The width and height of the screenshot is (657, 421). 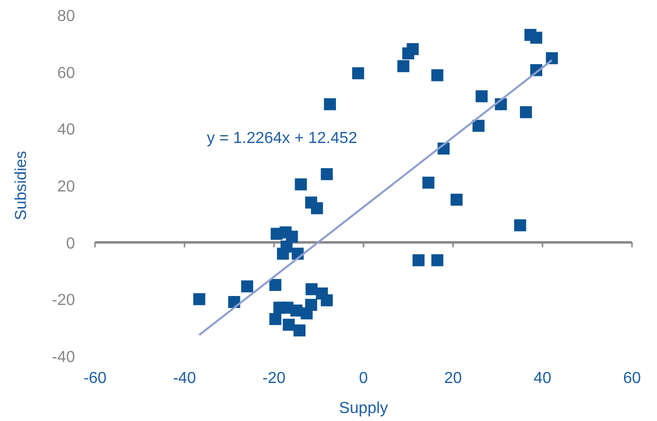 I want to click on x-axis-title: Supply, so click(x=363, y=408).